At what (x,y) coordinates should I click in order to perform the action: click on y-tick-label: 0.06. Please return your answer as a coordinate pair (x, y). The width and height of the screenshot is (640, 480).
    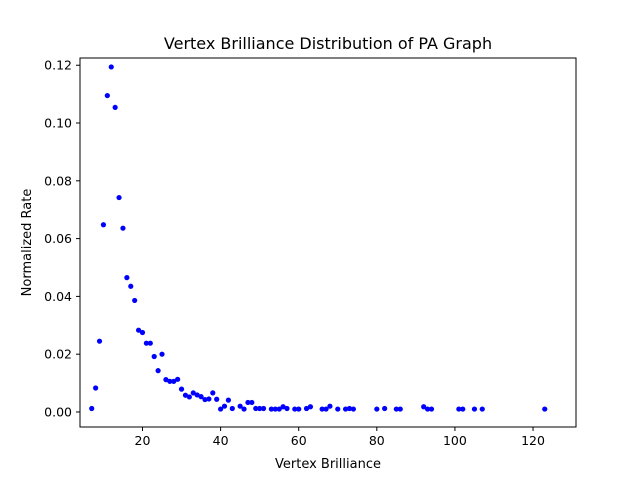
    Looking at the image, I should click on (58, 238).